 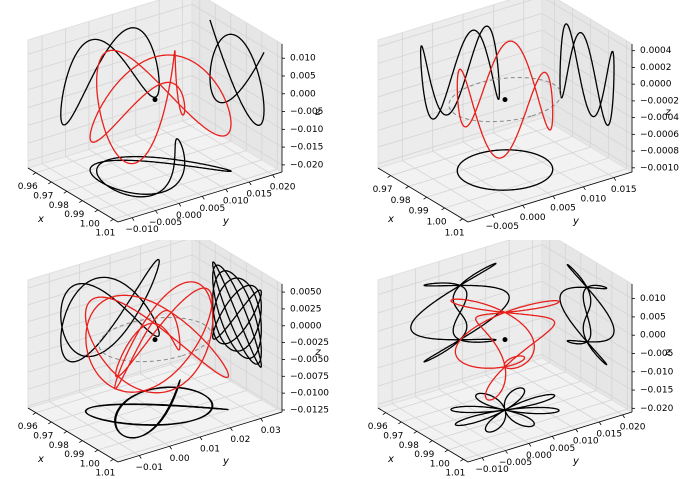 I want to click on z-tick-label: 0.0050, so click(x=306, y=293).